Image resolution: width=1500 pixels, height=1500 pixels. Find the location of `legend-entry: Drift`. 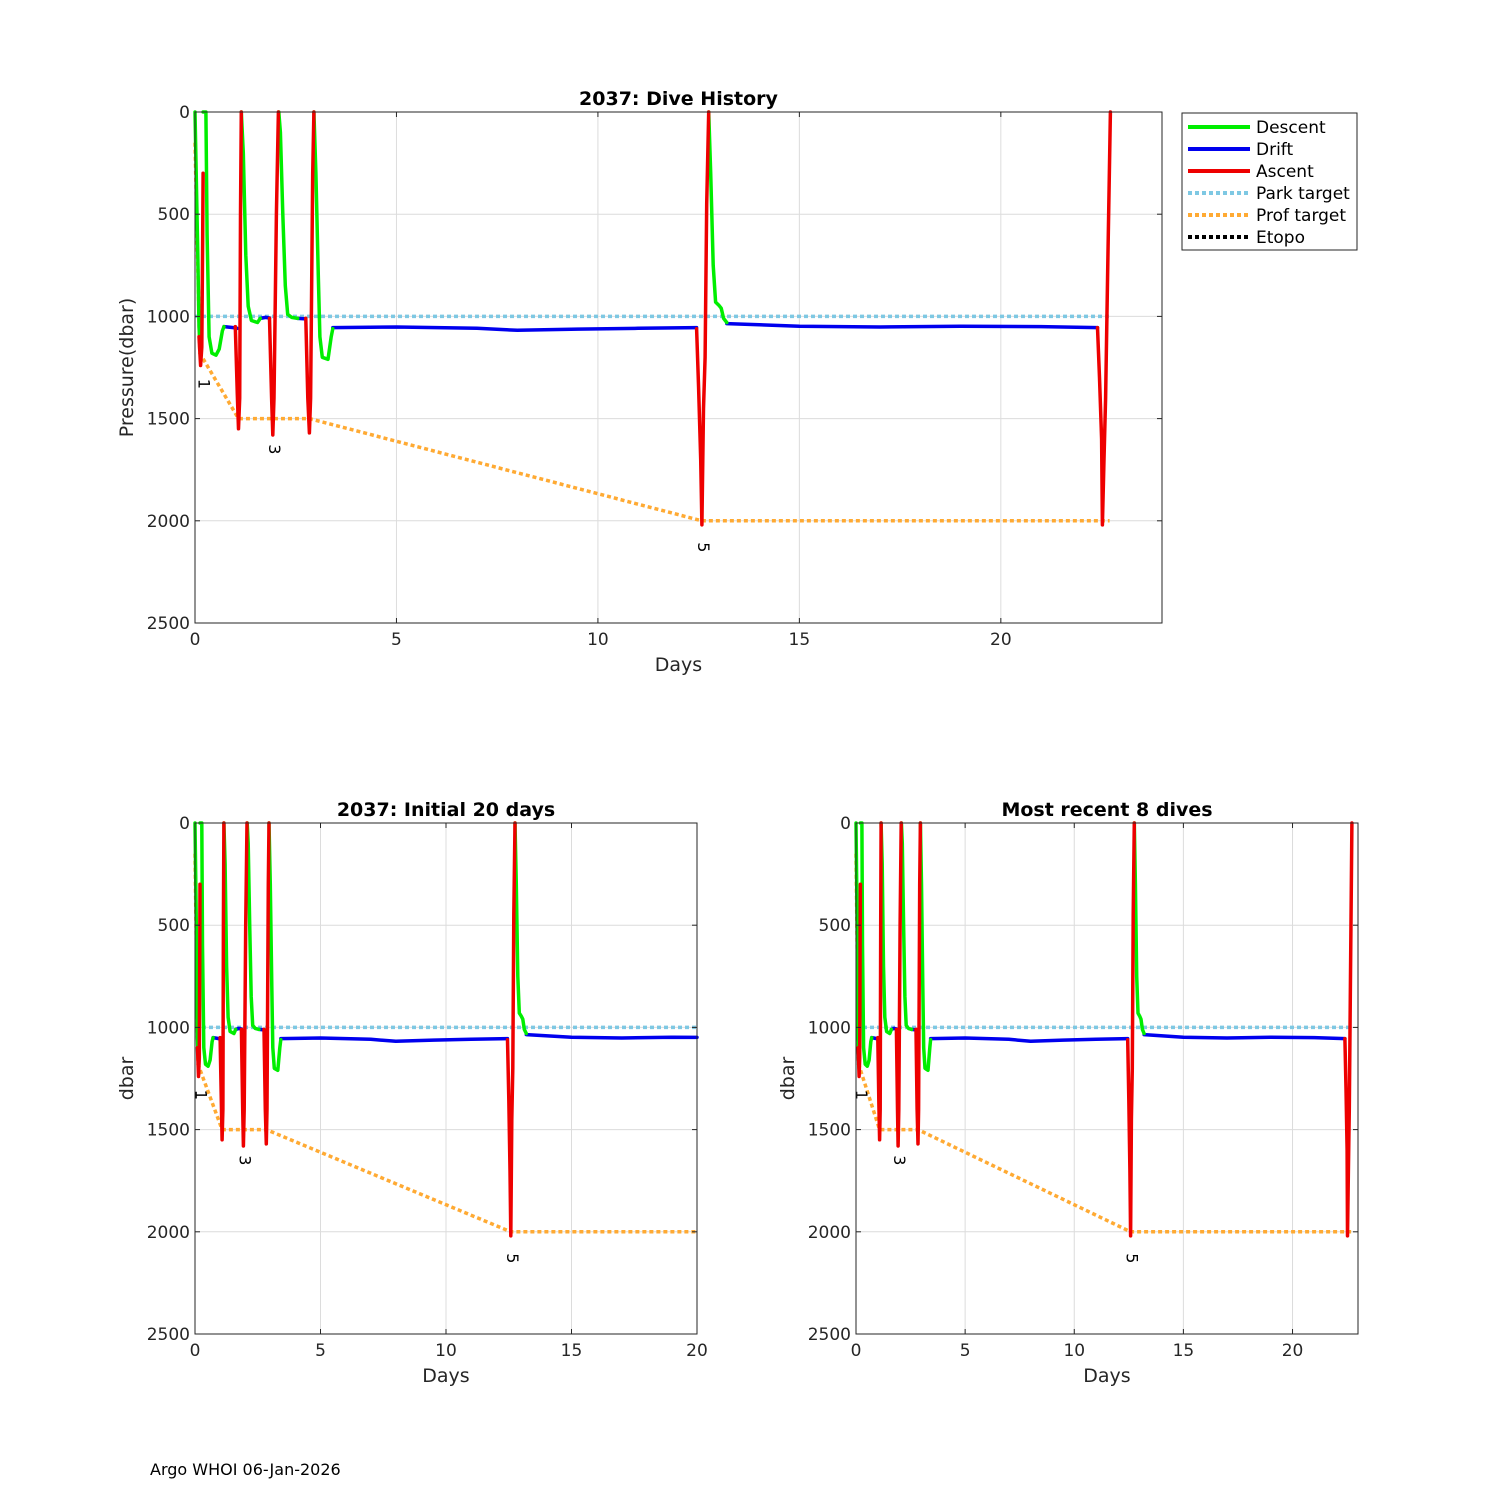

legend-entry: Drift is located at coordinates (1274, 150).